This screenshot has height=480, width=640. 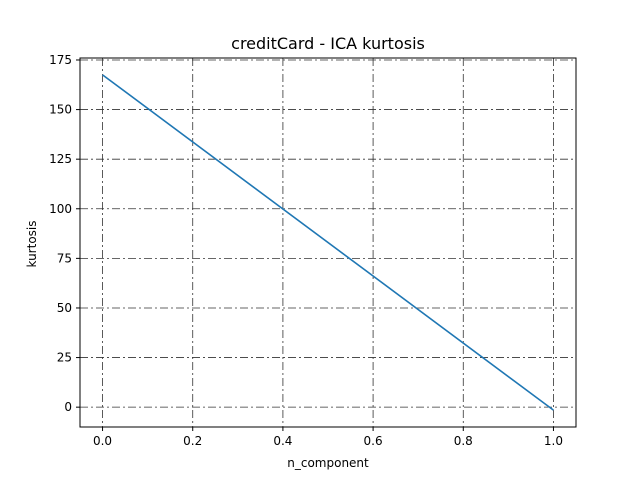 I want to click on y-tick-label: 25, so click(x=64, y=358).